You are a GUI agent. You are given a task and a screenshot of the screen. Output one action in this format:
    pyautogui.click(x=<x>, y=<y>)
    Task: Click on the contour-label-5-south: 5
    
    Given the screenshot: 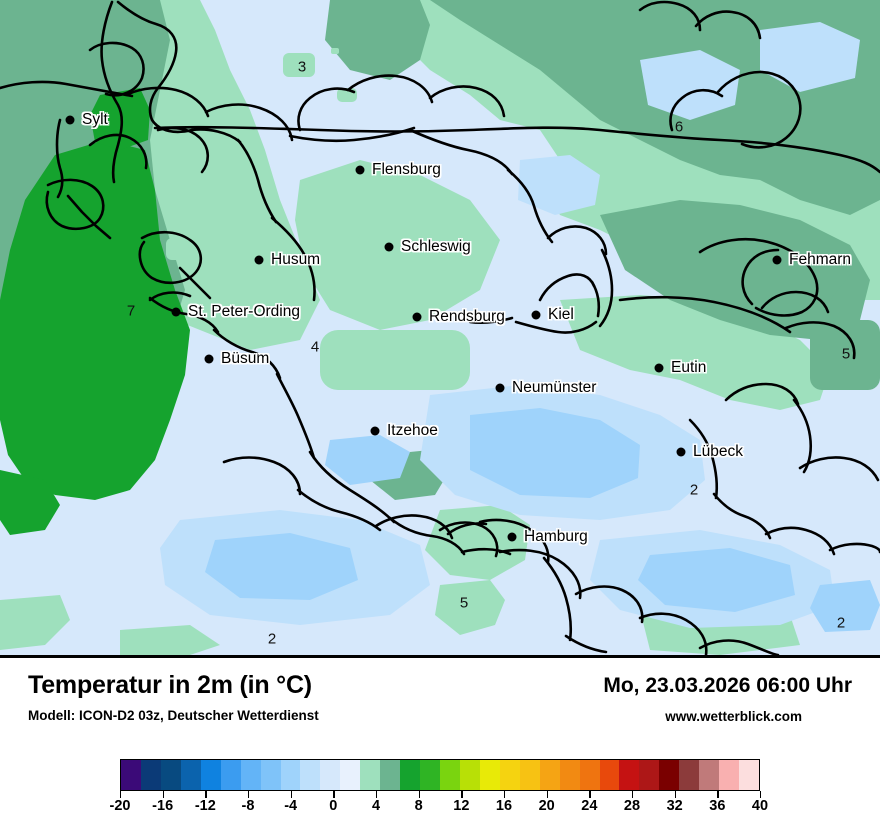 What is the action you would take?
    pyautogui.click(x=464, y=603)
    